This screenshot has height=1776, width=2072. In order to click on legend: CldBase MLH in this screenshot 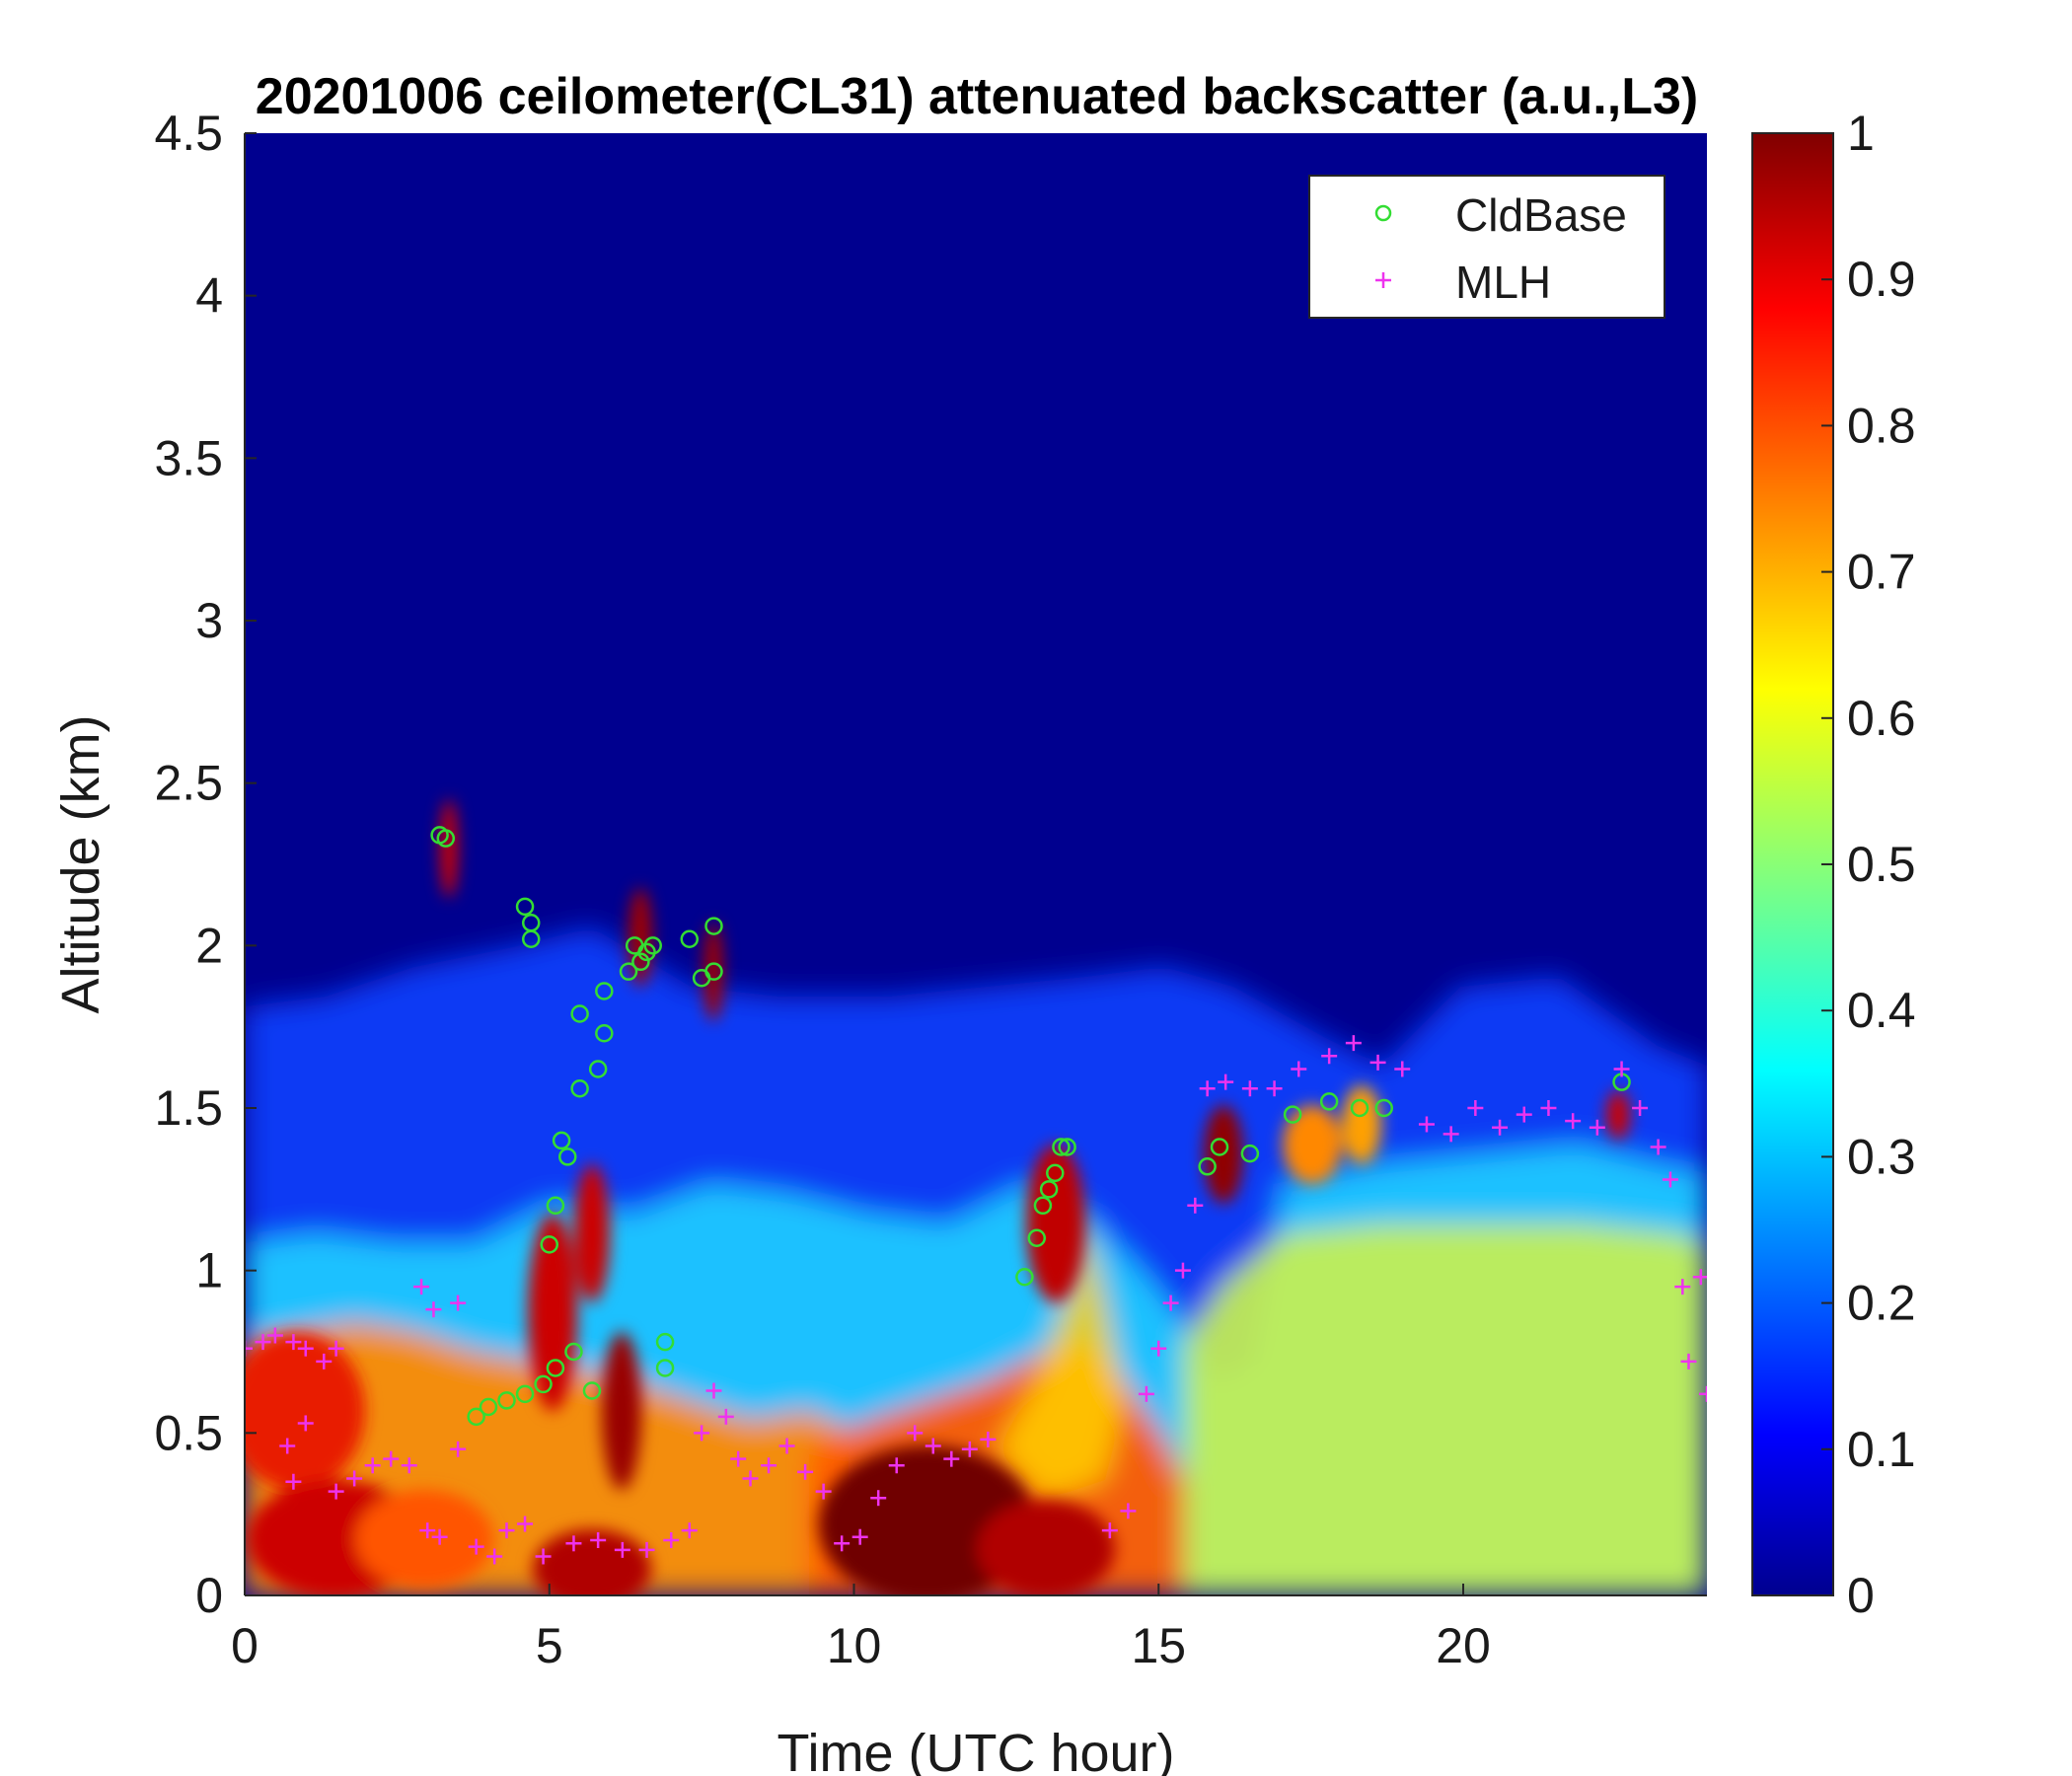, I will do `click(1487, 247)`.